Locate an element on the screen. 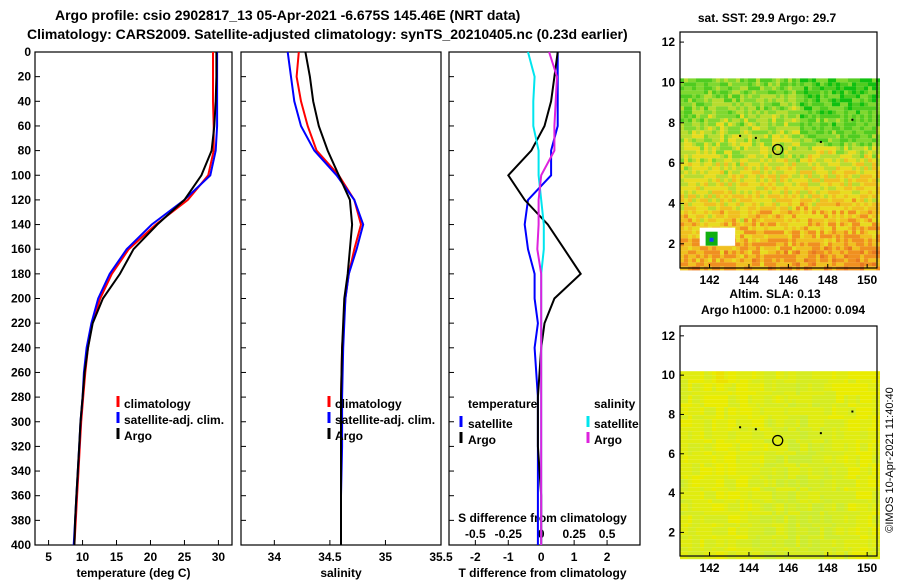 This screenshot has width=900, height=580. x-axis-label: salinity is located at coordinates (341, 573).